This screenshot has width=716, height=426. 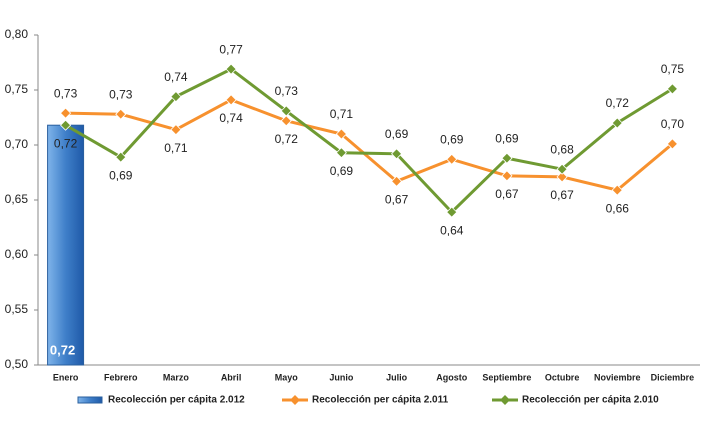 What do you see at coordinates (562, 149) in the screenshot?
I see `data-label: 0,68` at bounding box center [562, 149].